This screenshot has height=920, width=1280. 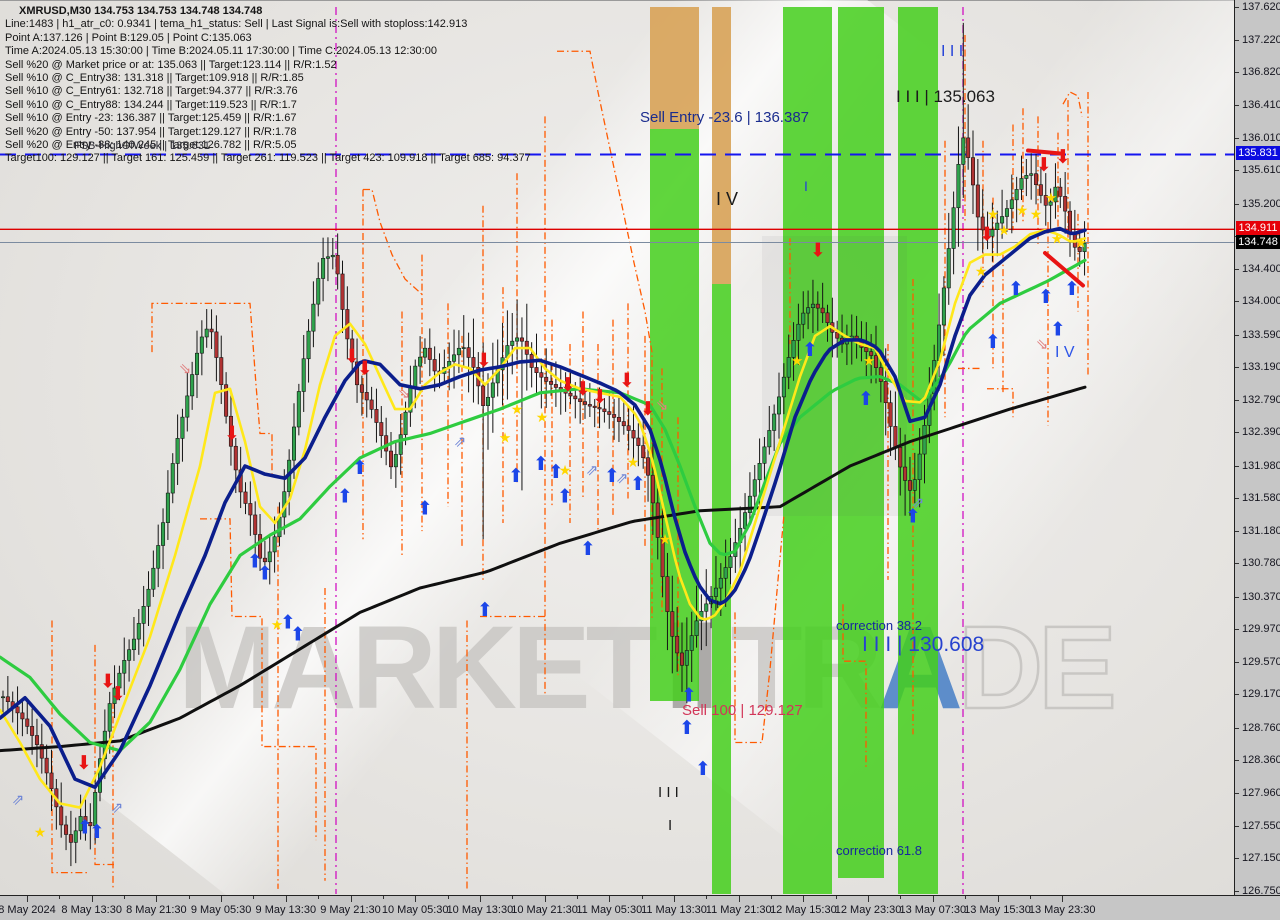 I want to click on price-tag: 134.748, so click(x=1258, y=241).